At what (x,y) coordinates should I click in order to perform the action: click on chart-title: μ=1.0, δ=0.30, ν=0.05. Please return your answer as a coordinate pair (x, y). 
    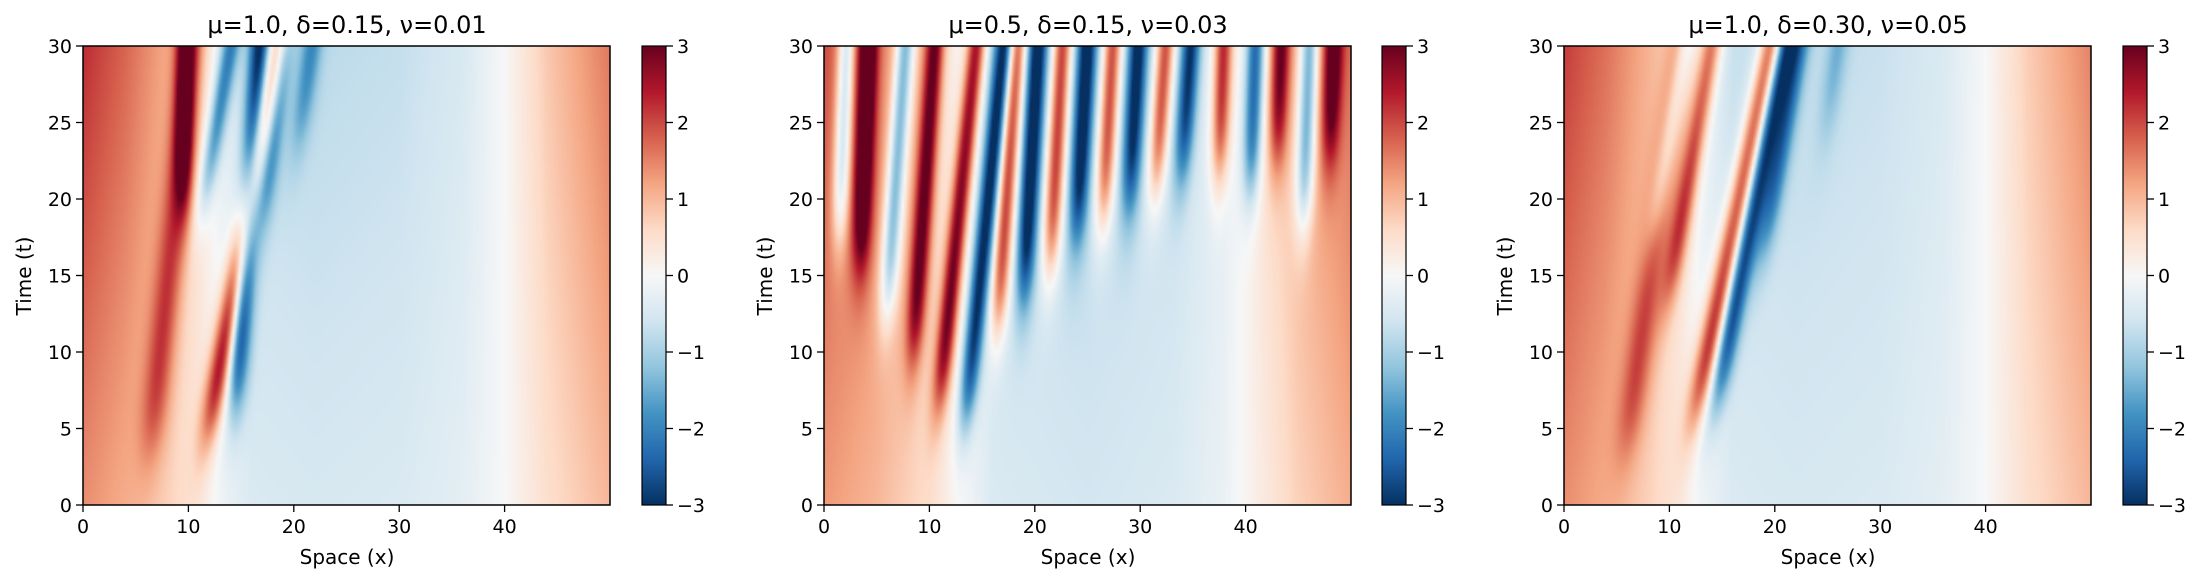
    Looking at the image, I should click on (1827, 25).